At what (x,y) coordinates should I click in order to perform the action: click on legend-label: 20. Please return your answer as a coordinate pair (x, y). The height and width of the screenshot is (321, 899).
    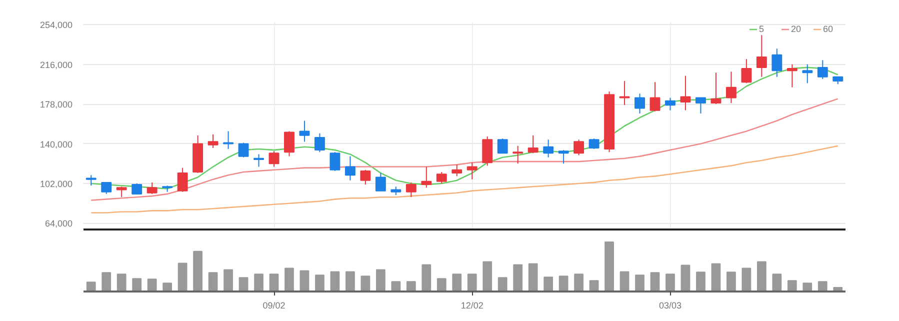
    Looking at the image, I should click on (796, 29).